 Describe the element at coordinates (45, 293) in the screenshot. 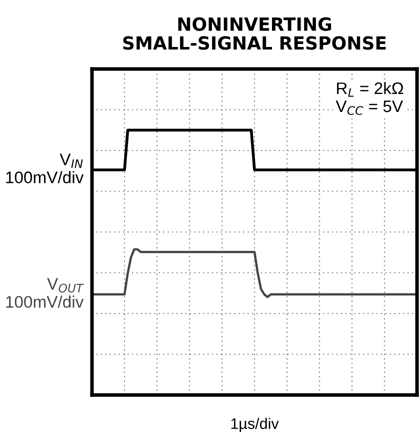

I see `series-label: V$_{OUT}$ 100mV/div` at that location.